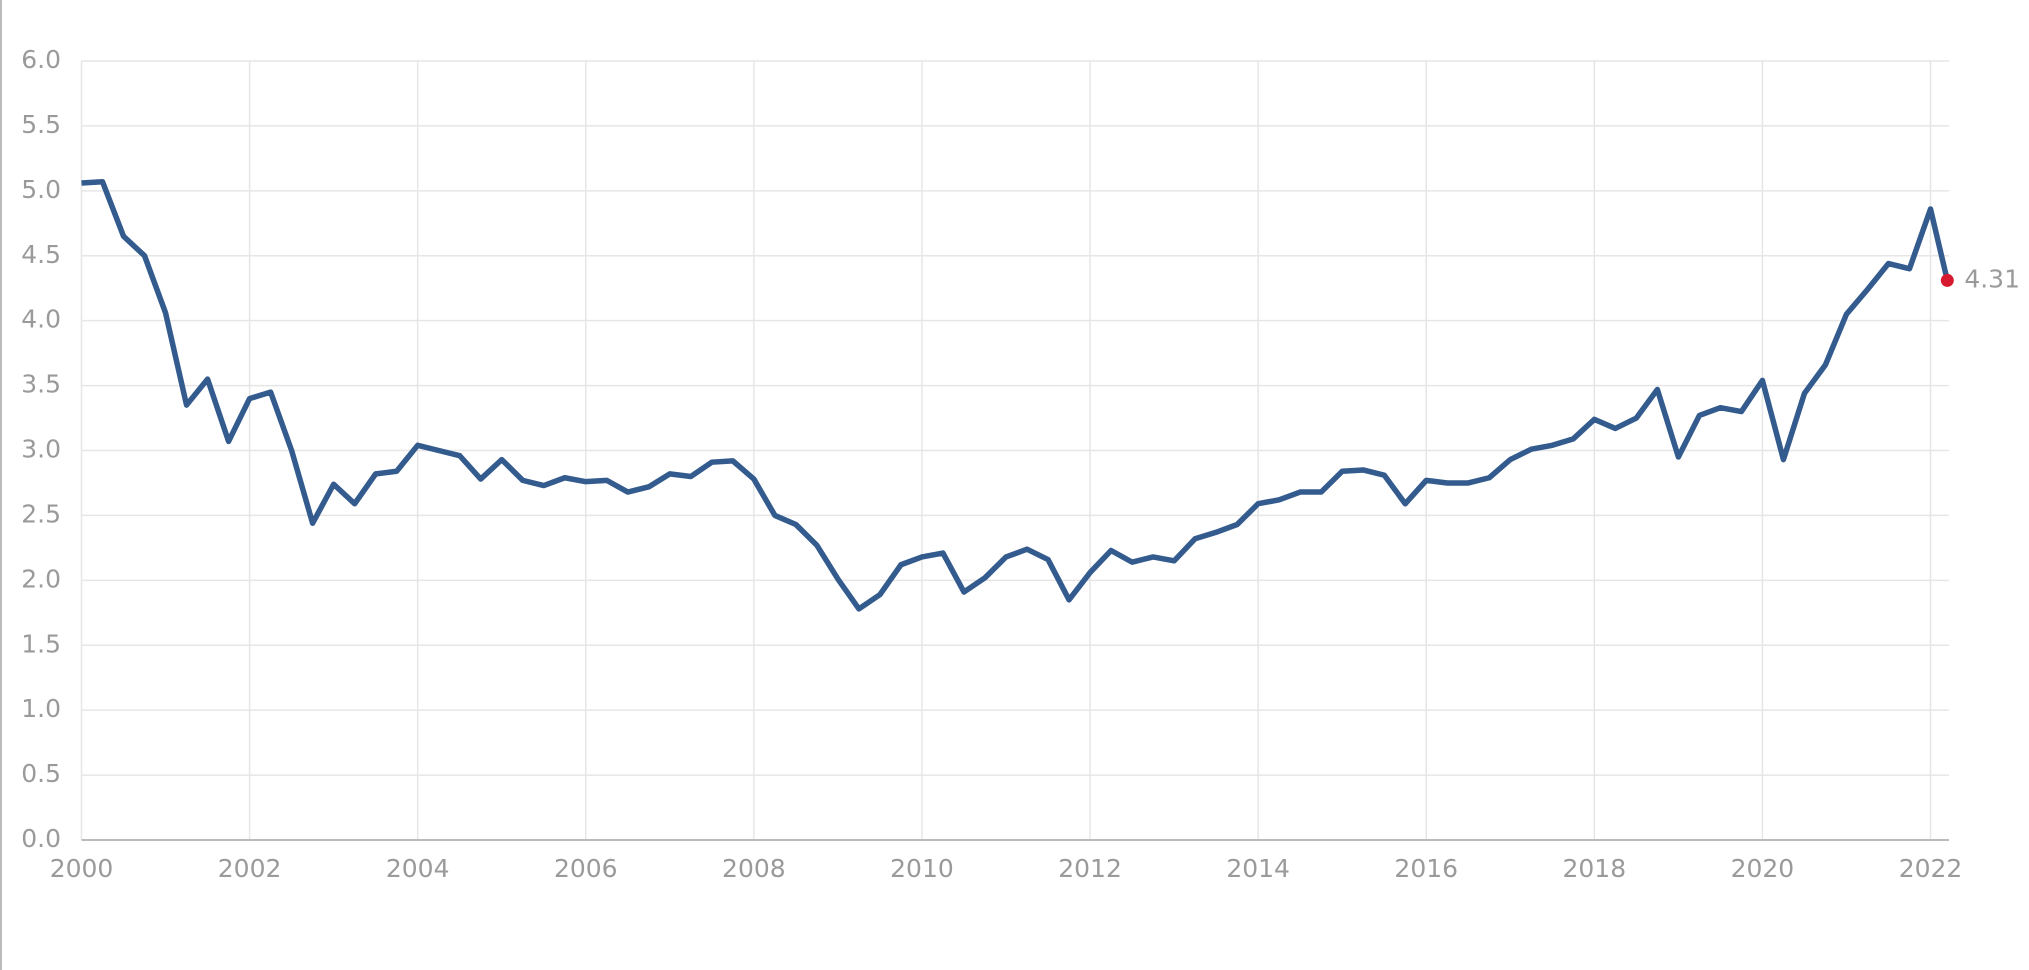  Describe the element at coordinates (41, 59) in the screenshot. I see `y-tick-label: 6.0` at that location.